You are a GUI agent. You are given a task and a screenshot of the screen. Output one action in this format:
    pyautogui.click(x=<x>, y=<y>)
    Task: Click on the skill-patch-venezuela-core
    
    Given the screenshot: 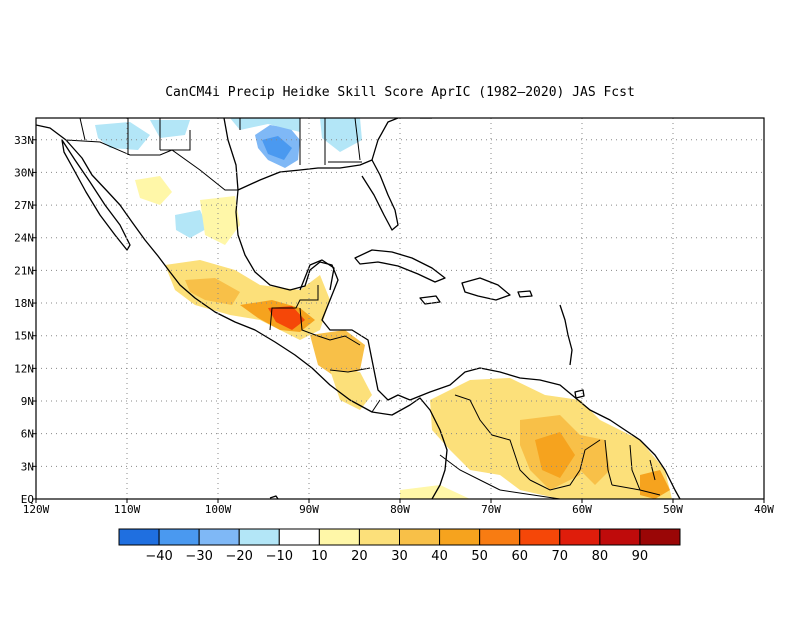 What is the action you would take?
    pyautogui.click(x=555, y=455)
    